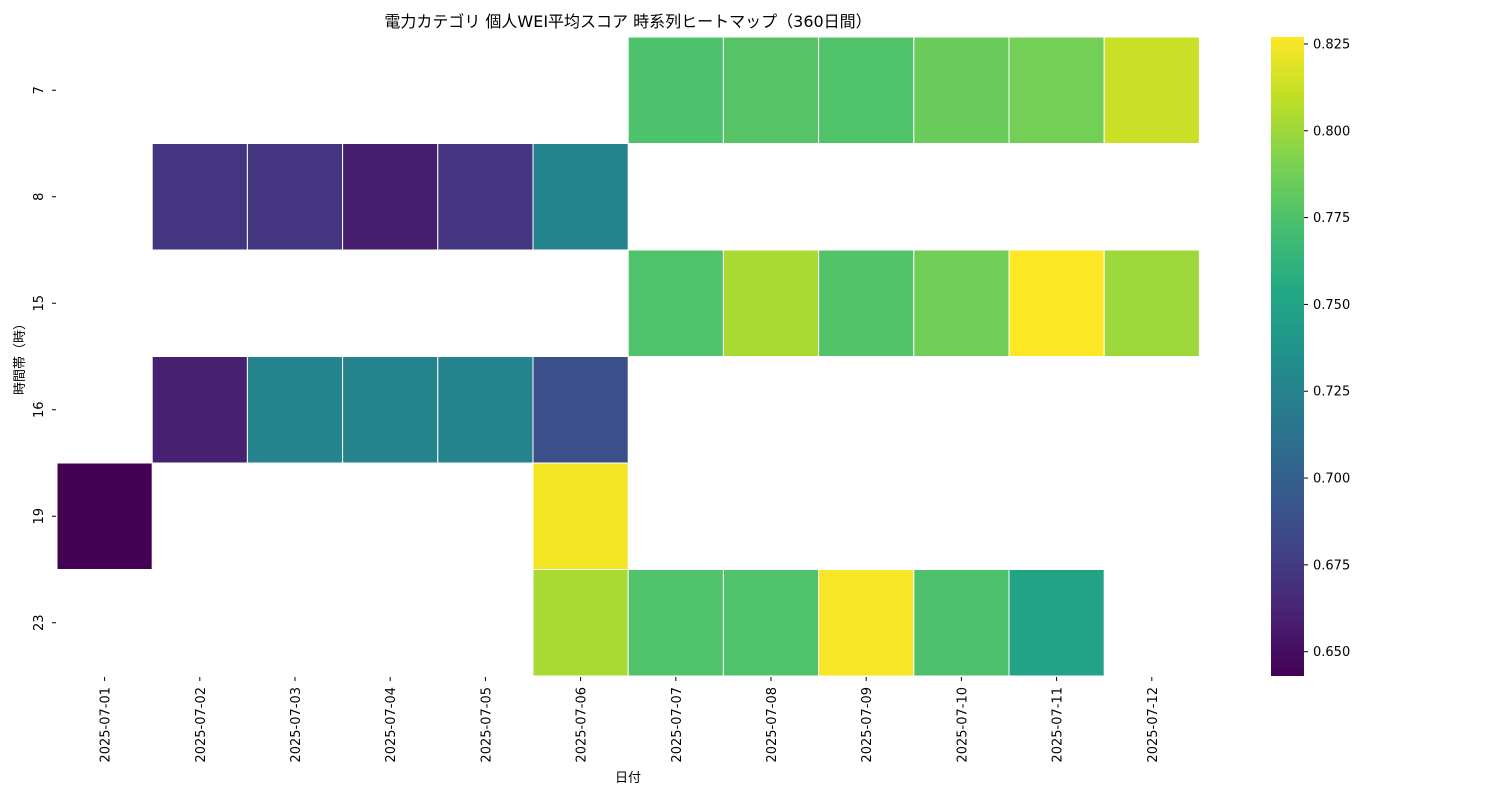 The image size is (1500, 800). What do you see at coordinates (1331, 479) in the screenshot?
I see `colorbar-tick-label: 0.700` at bounding box center [1331, 479].